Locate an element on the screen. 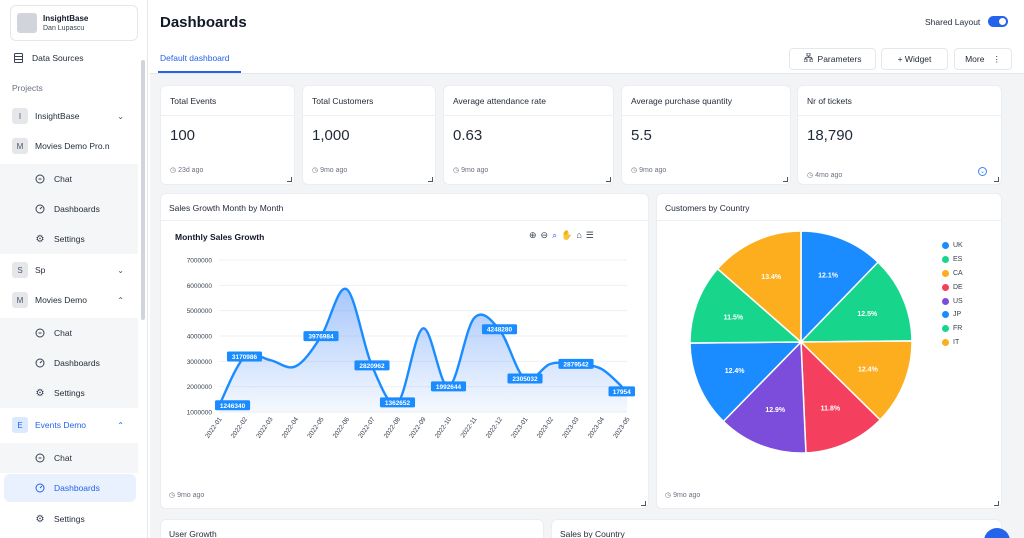  zoom-in-icon: ⊕ is located at coordinates (533, 235).